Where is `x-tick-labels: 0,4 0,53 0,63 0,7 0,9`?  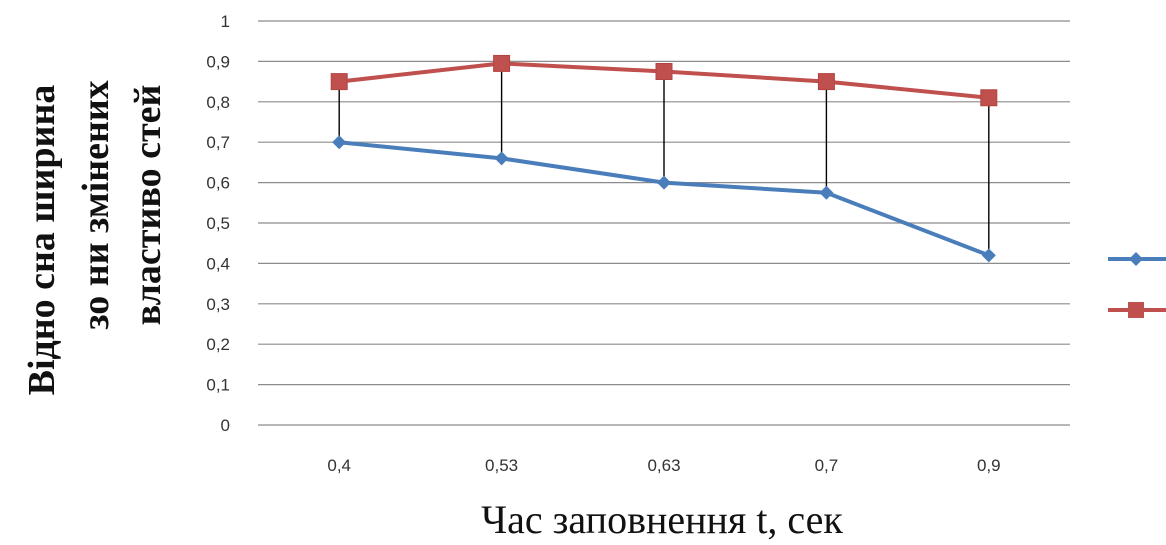
x-tick-labels: 0,4 0,53 0,63 0,7 0,9 is located at coordinates (663, 465).